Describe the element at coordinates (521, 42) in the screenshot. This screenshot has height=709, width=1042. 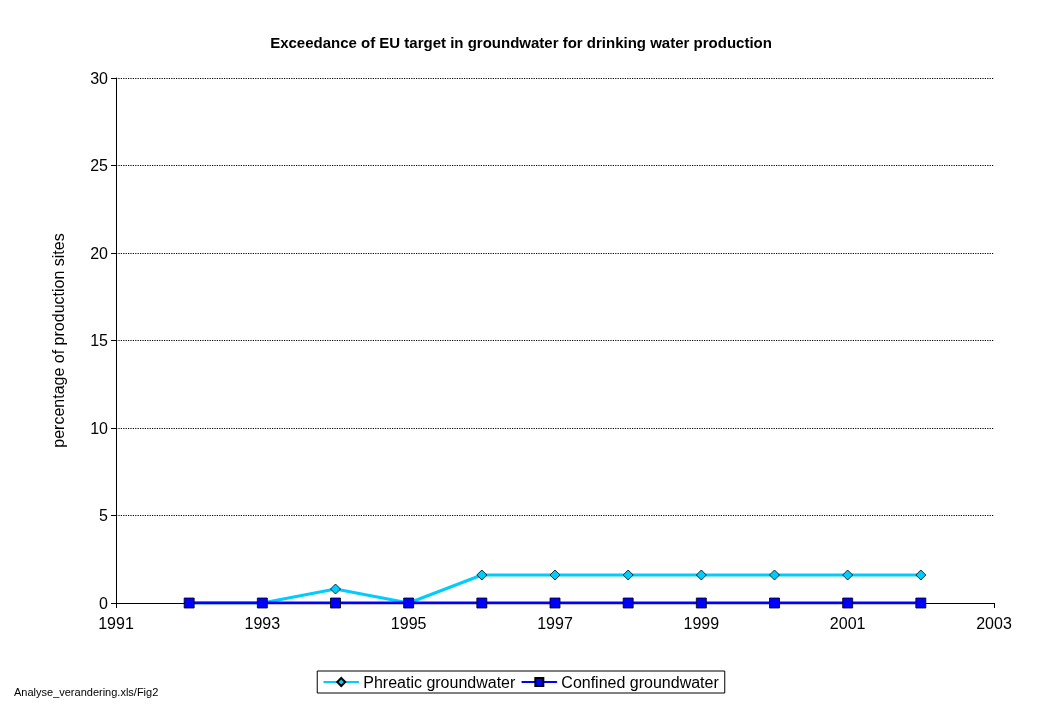
I see `chart-title: Exceedance of EU target in groundwater for drinking water production` at that location.